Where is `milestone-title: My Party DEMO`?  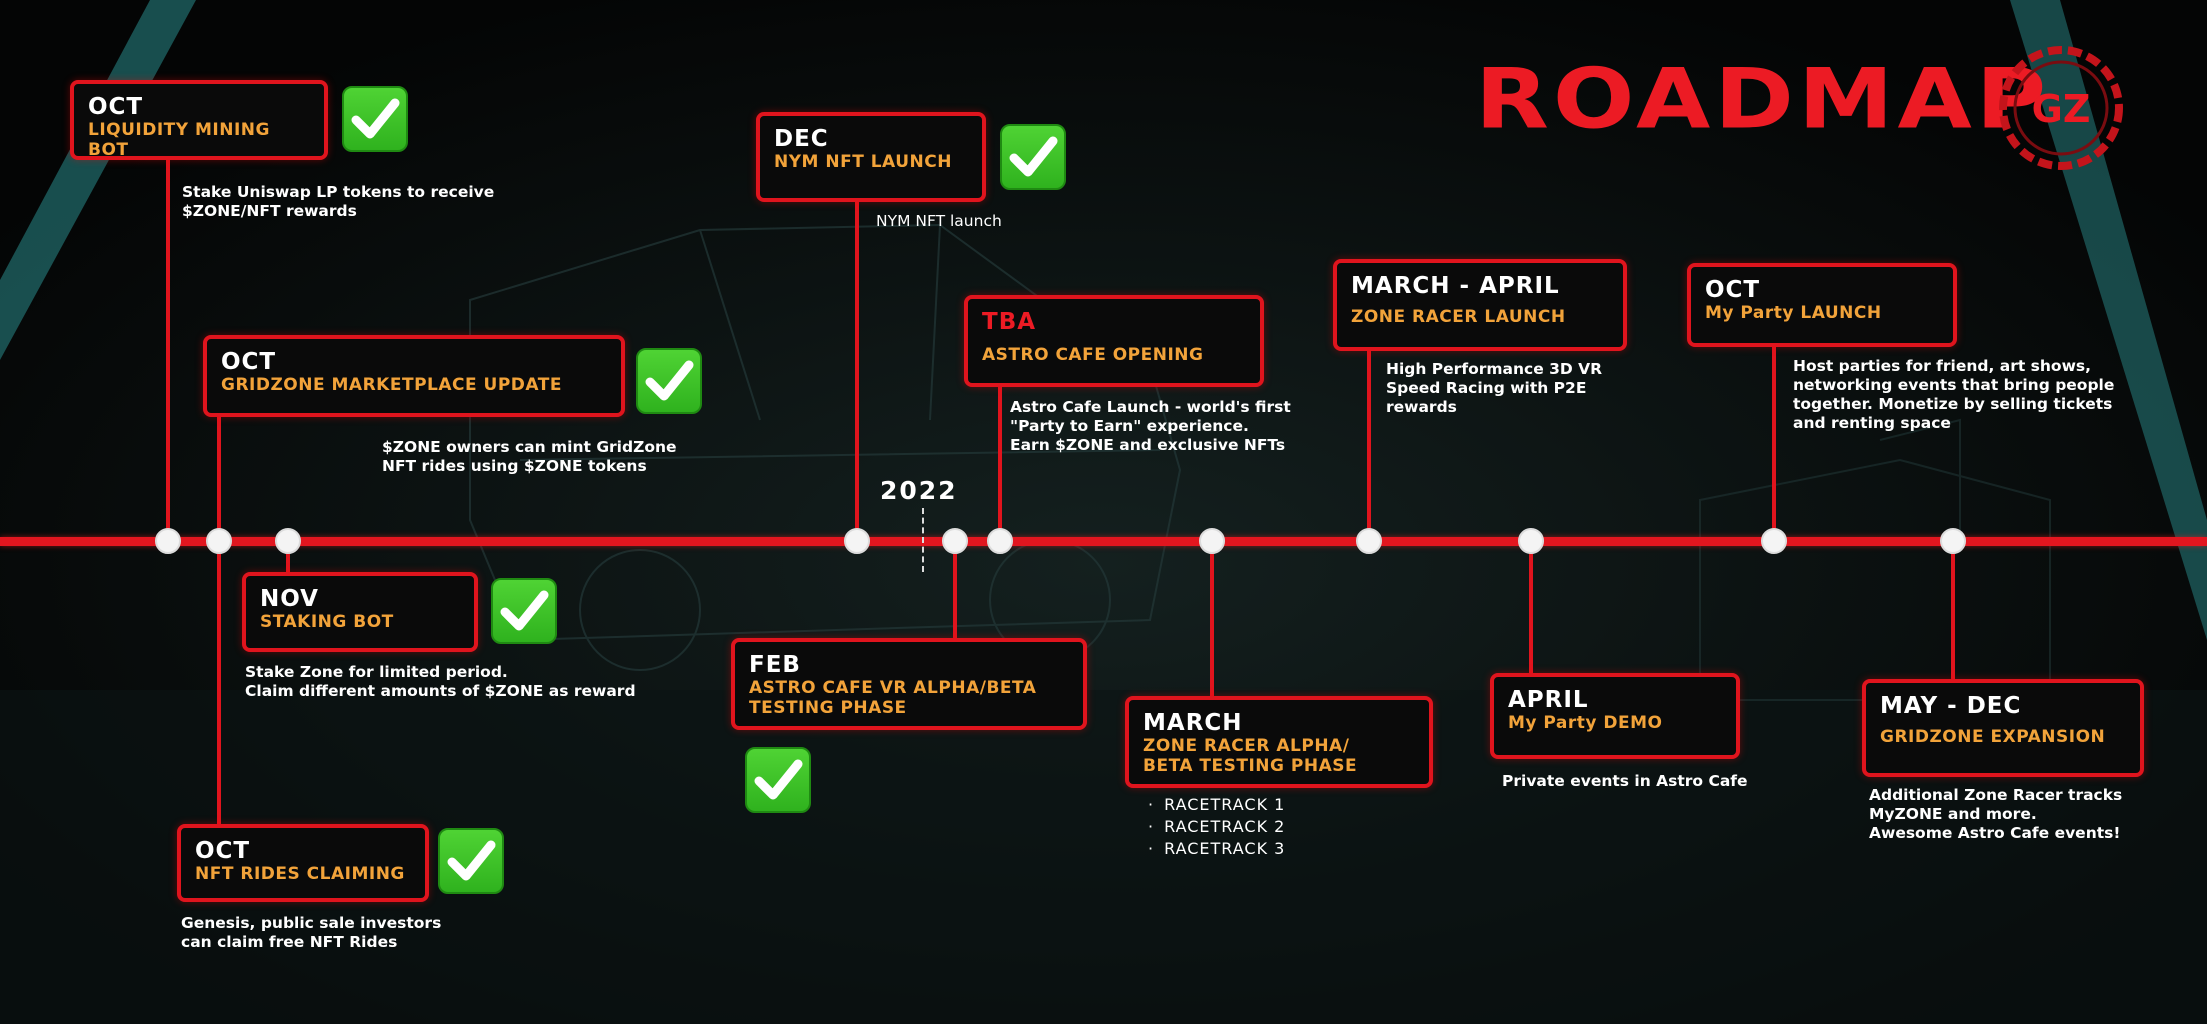
milestone-title: My Party DEMO is located at coordinates (1585, 723).